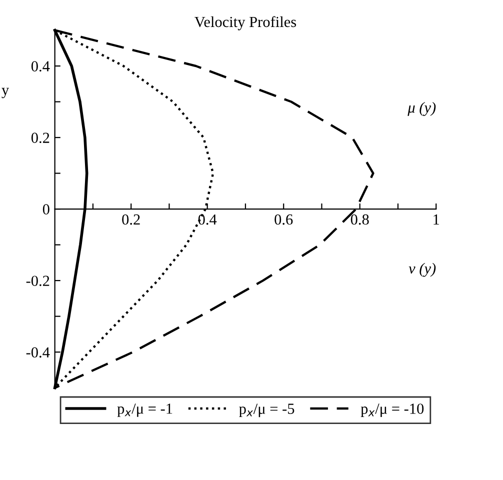  What do you see at coordinates (38, 352) in the screenshot?
I see `y-tick-label: -0.4` at bounding box center [38, 352].